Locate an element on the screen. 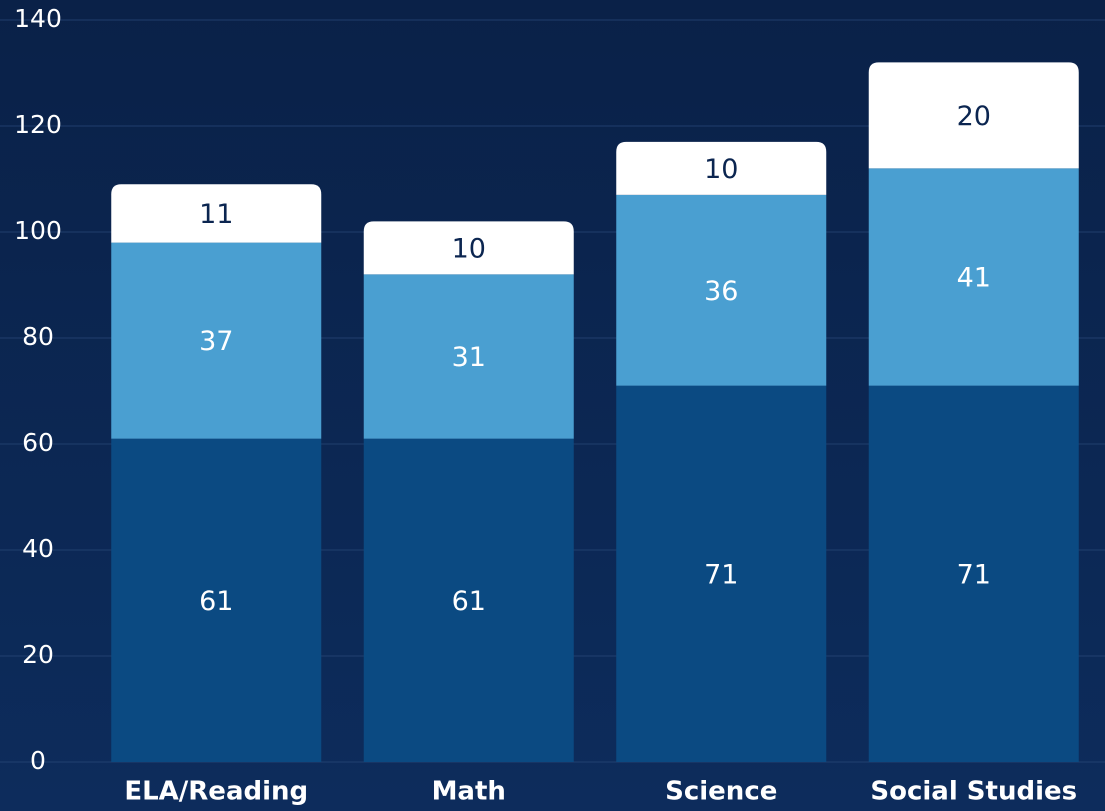 This screenshot has height=811, width=1105. value-label: 37 is located at coordinates (216, 341).